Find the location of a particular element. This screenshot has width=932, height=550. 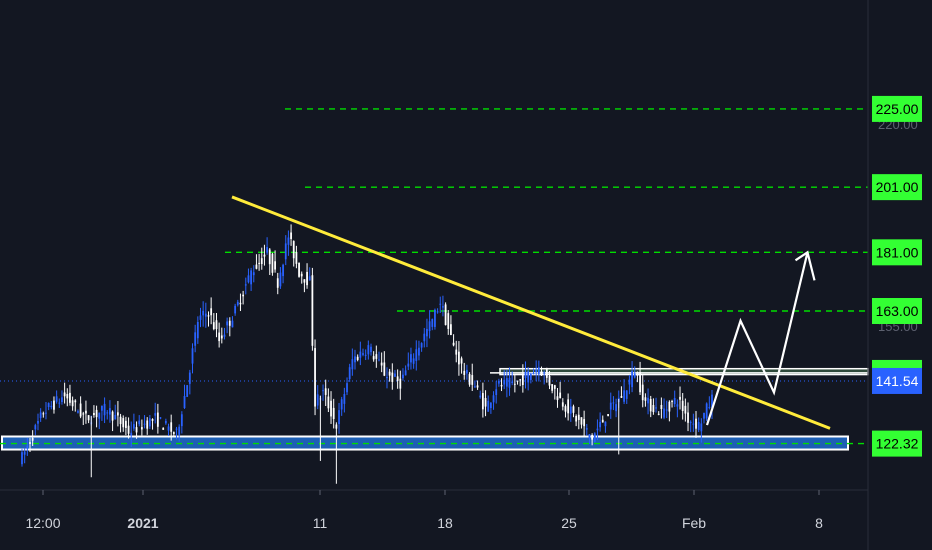

projection-layer is located at coordinates (760, 338).